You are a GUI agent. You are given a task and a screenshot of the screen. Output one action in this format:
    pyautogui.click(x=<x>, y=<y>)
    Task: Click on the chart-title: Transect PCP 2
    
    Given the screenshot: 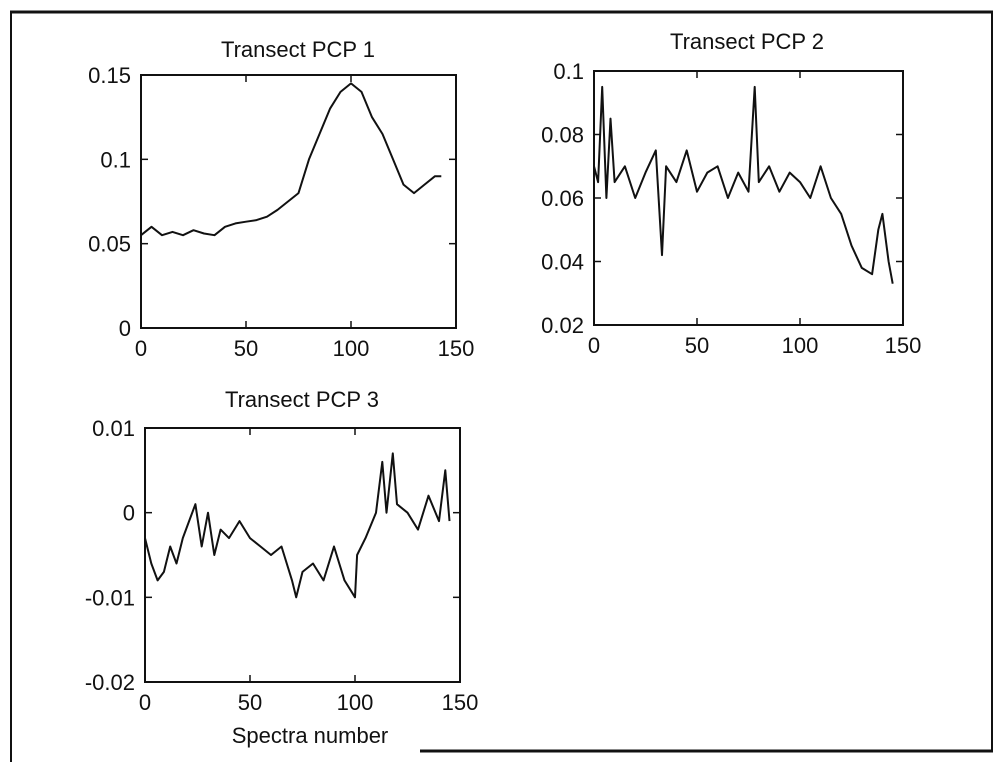 What is the action you would take?
    pyautogui.click(x=747, y=41)
    